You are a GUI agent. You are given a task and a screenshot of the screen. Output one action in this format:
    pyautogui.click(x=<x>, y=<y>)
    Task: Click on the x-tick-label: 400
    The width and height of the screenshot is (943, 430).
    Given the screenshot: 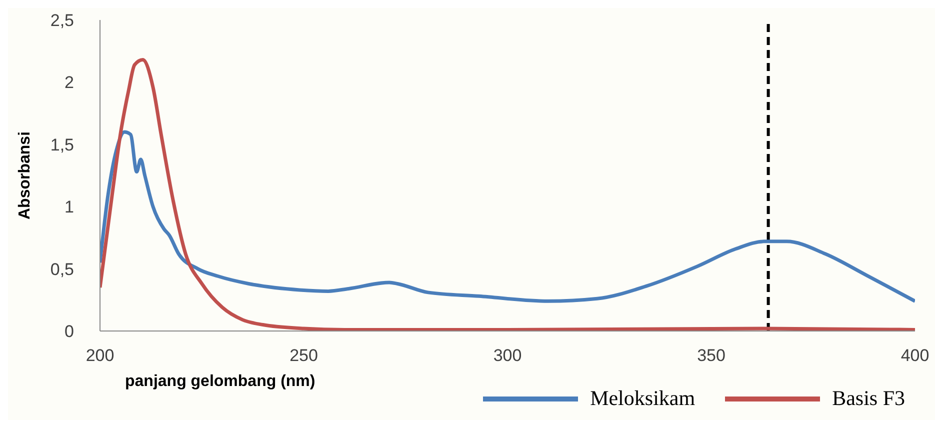 What is the action you would take?
    pyautogui.click(x=915, y=356)
    